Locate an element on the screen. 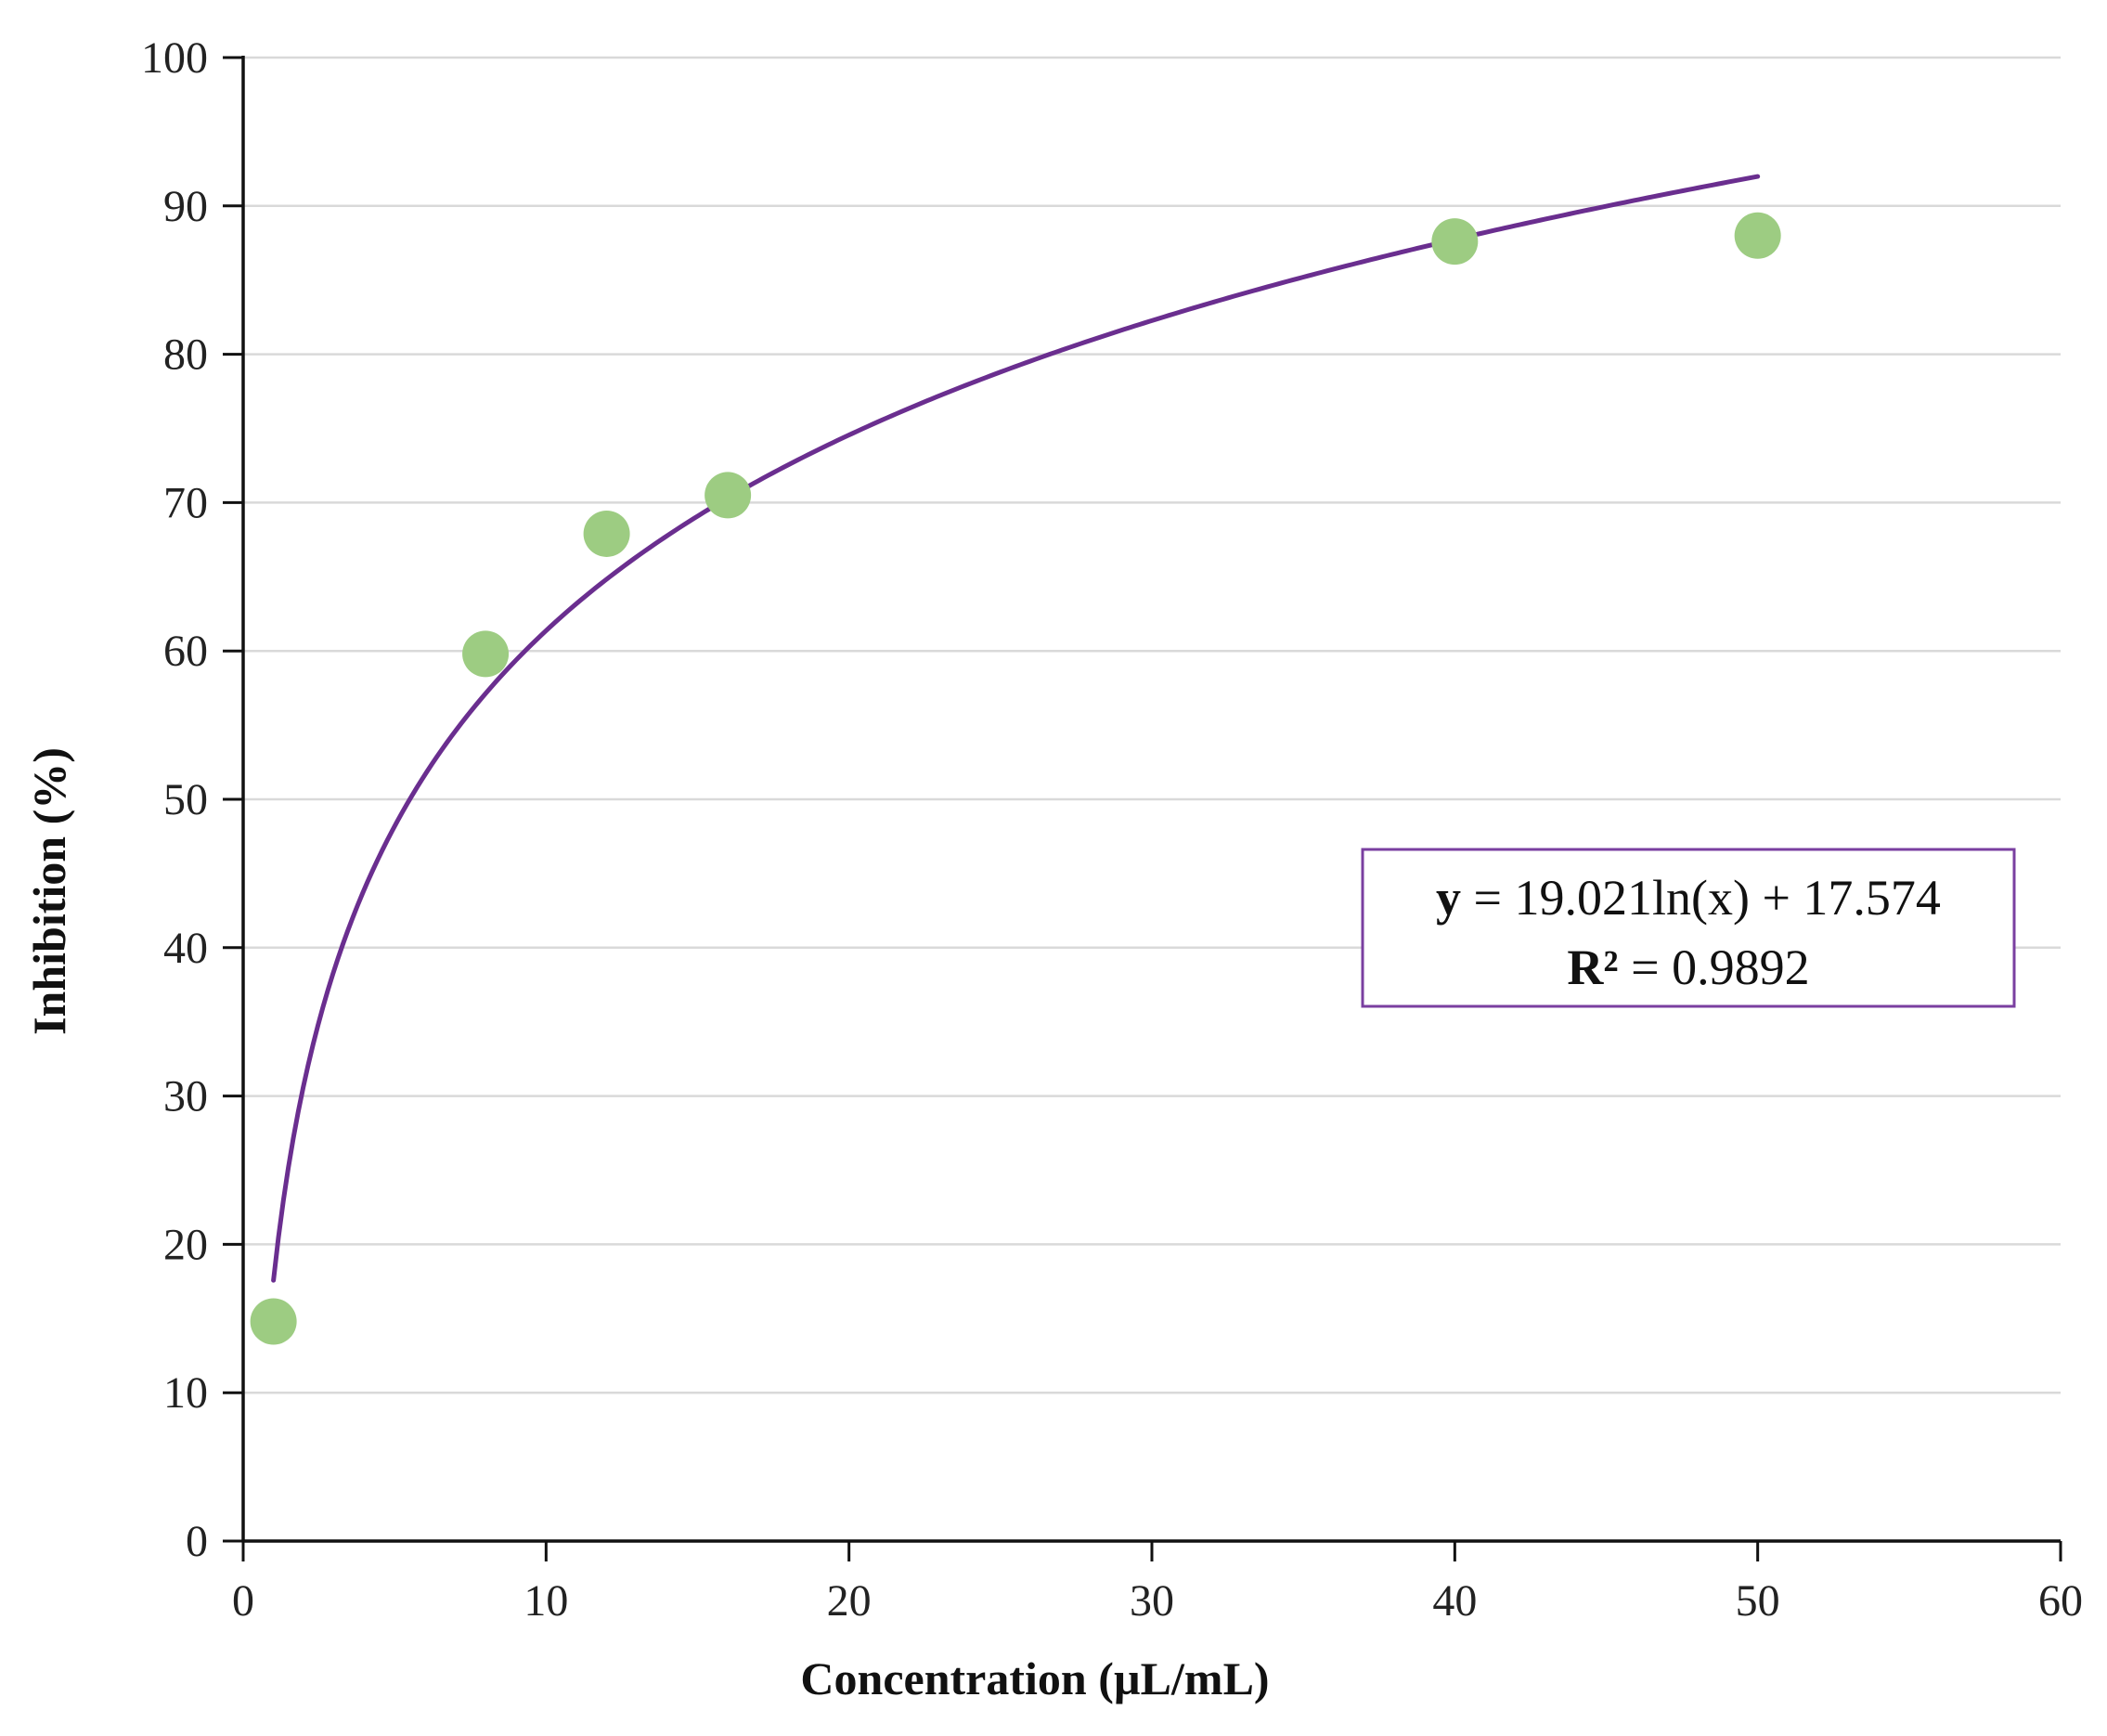 The image size is (2107, 1736). y-tick-label: 50 is located at coordinates (185, 799).